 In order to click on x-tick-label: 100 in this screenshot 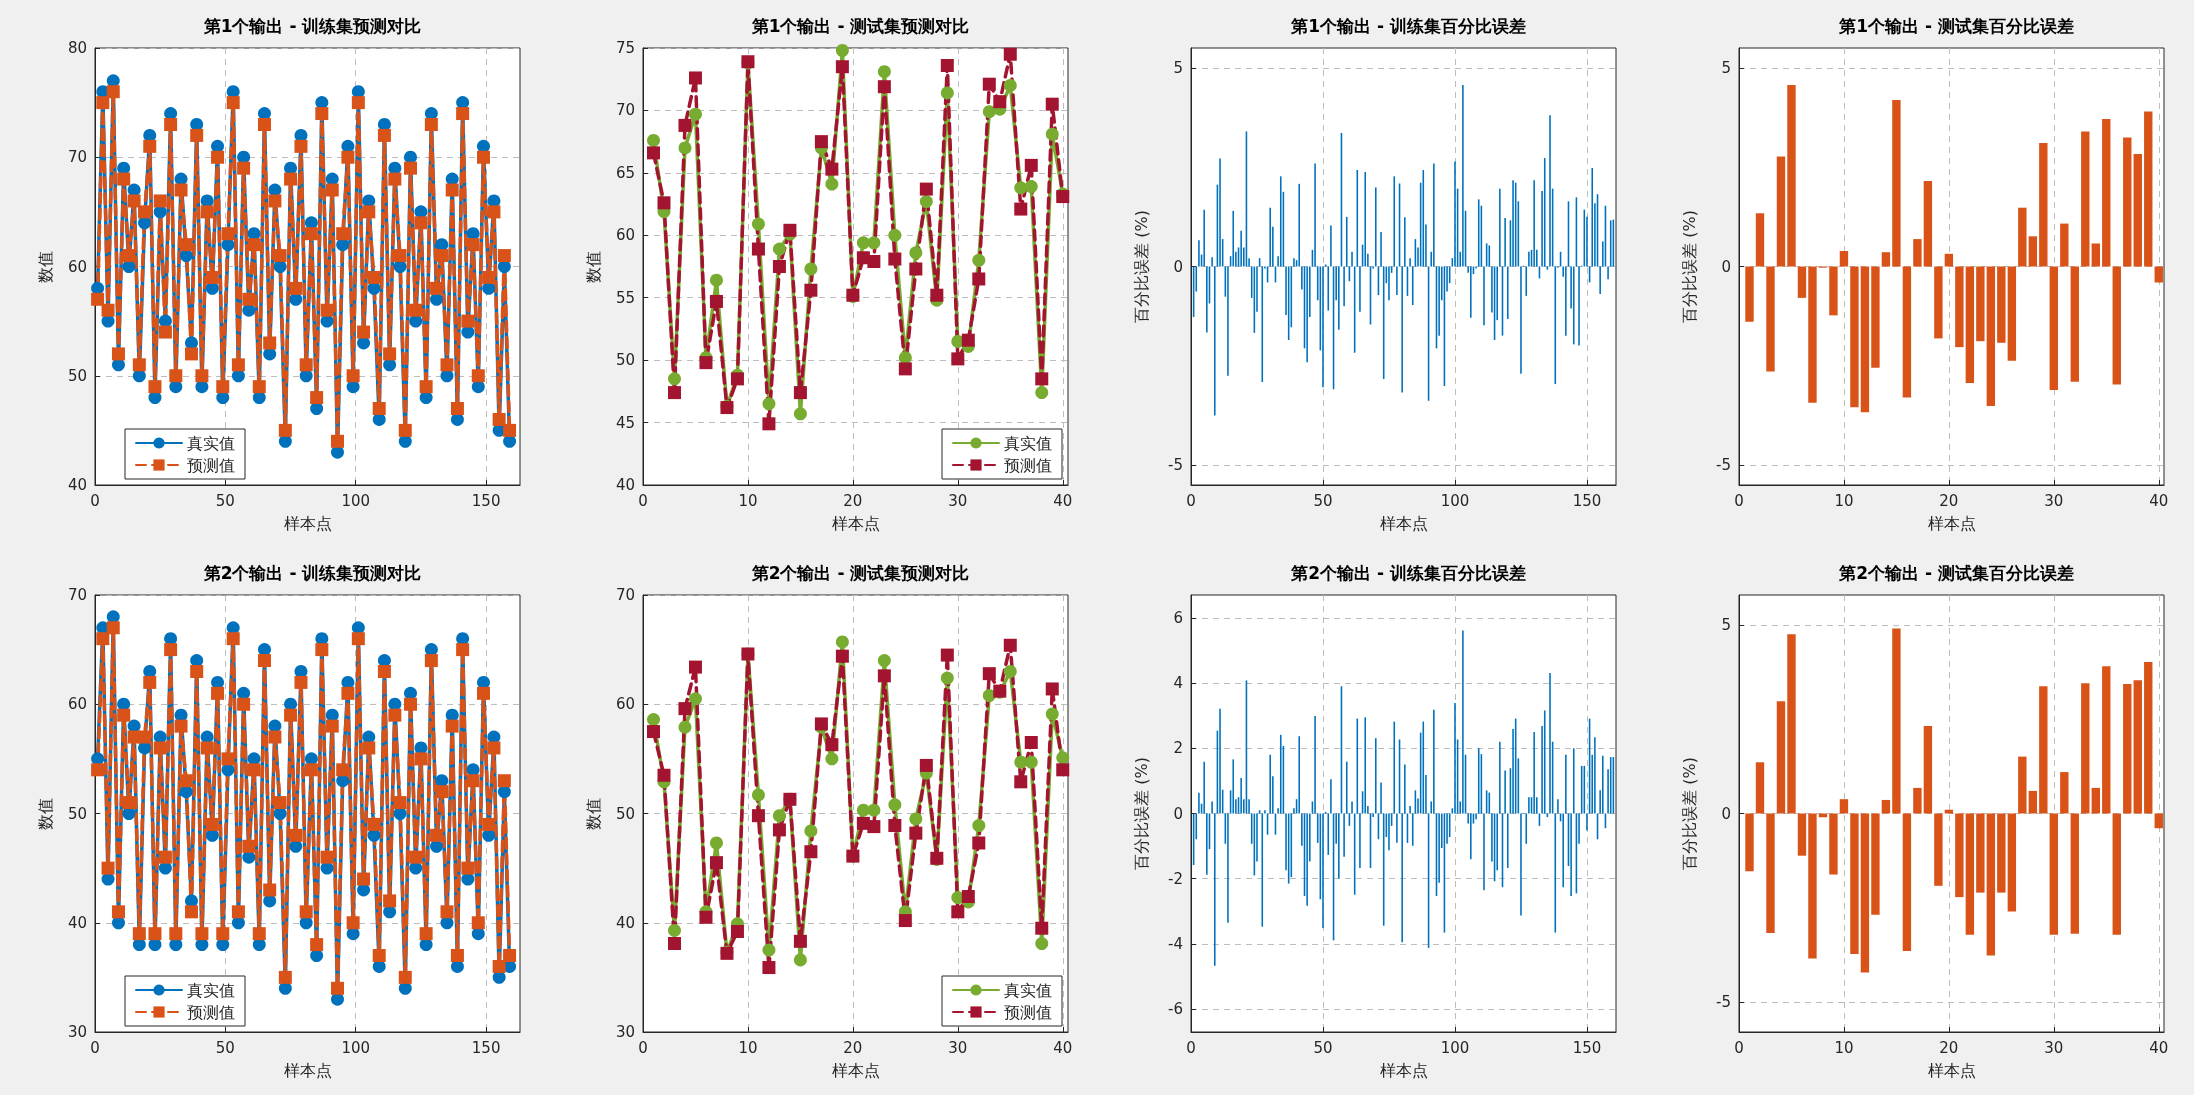, I will do `click(1455, 1047)`.